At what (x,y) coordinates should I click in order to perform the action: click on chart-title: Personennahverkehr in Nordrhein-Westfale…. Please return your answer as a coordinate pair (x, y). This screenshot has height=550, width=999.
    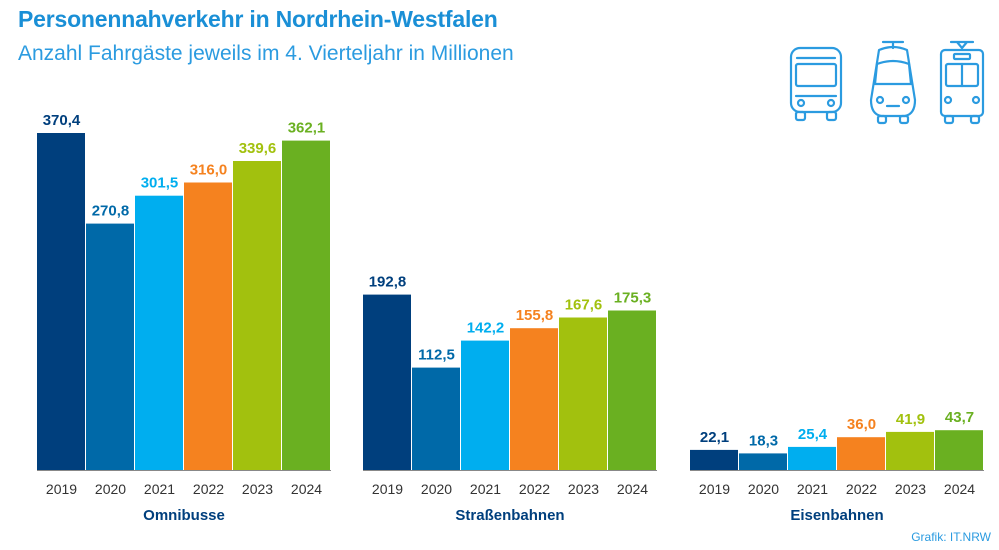
    Looking at the image, I should click on (258, 19).